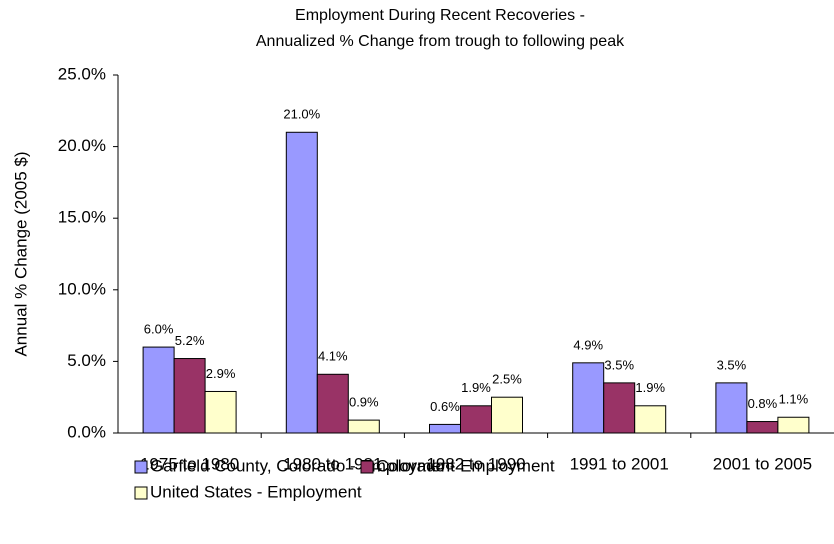 The width and height of the screenshot is (834, 544). Describe the element at coordinates (159, 329) in the screenshot. I see `value-label: 6.0%` at that location.